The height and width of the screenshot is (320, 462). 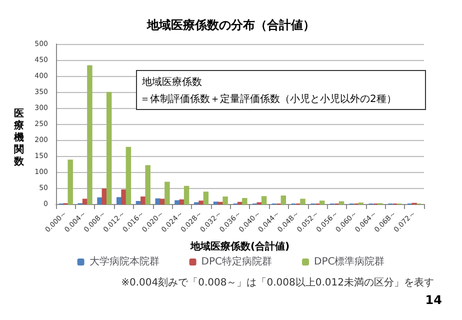 What do you see at coordinates (124, 262) in the screenshot?
I see `legend-label: 大学病院本院群` at bounding box center [124, 262].